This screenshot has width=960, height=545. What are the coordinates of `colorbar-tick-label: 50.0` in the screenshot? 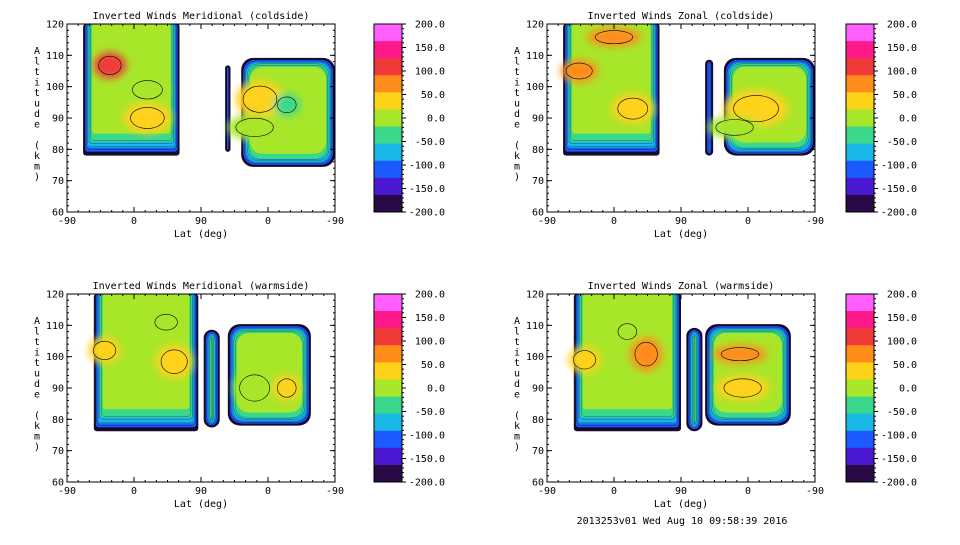 It's located at (433, 365).